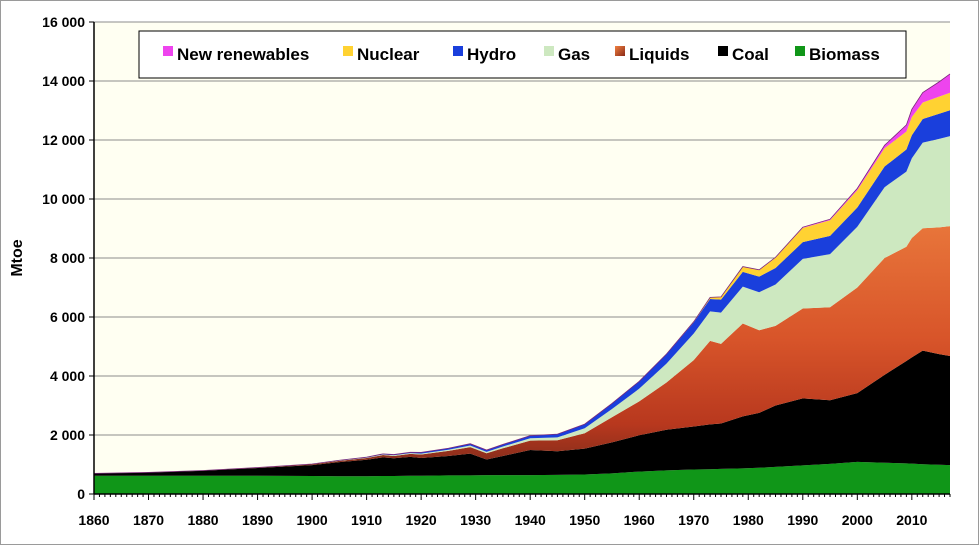 The image size is (979, 545). What do you see at coordinates (148, 520) in the screenshot?
I see `x-tick-label: 1870` at bounding box center [148, 520].